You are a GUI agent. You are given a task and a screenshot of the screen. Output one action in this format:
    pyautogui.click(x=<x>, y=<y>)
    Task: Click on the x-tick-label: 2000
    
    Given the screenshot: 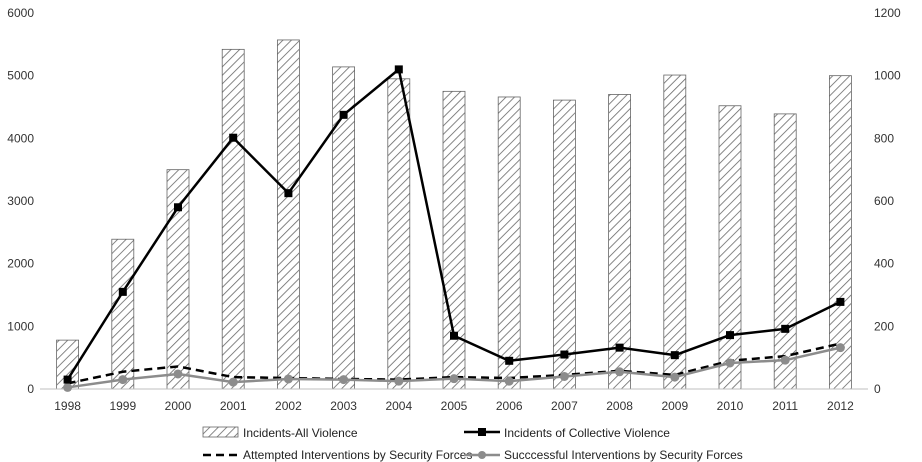 What is the action you would take?
    pyautogui.click(x=178, y=406)
    